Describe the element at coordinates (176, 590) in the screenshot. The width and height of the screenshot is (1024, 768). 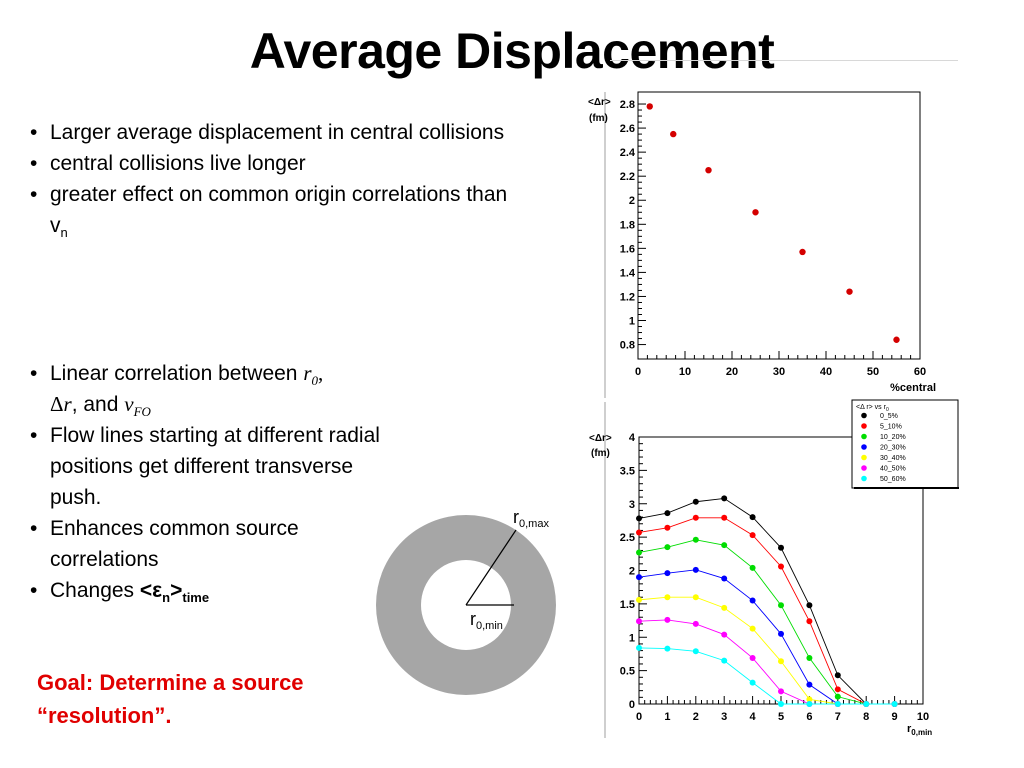
I see `symbol-bracket: >` at that location.